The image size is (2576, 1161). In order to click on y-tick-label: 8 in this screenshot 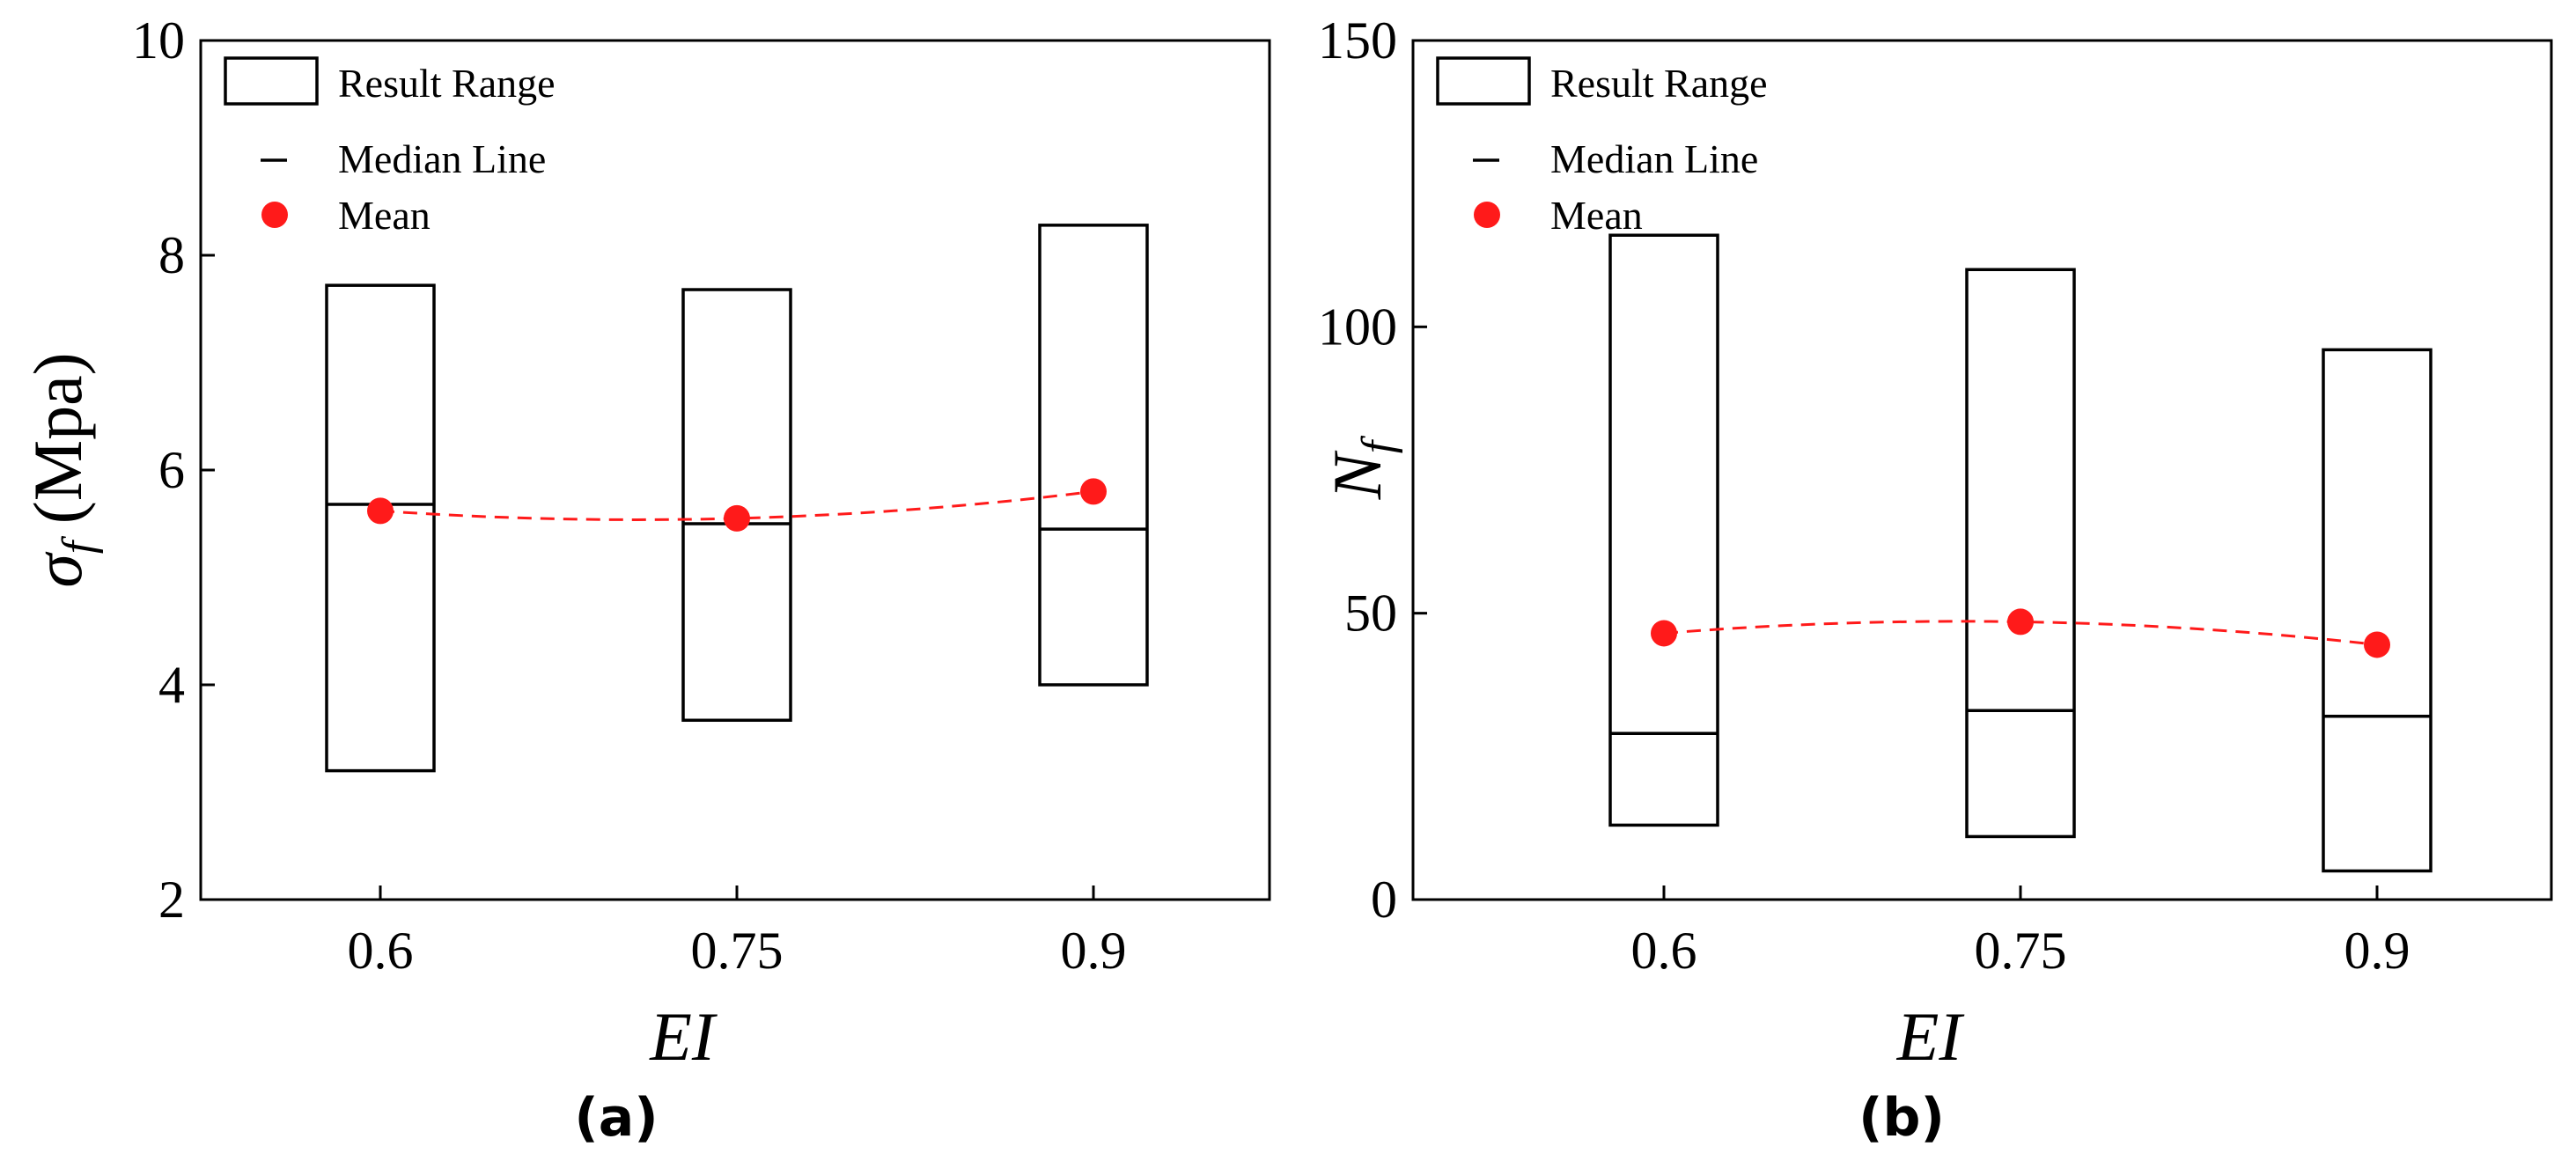, I will do `click(172, 255)`.